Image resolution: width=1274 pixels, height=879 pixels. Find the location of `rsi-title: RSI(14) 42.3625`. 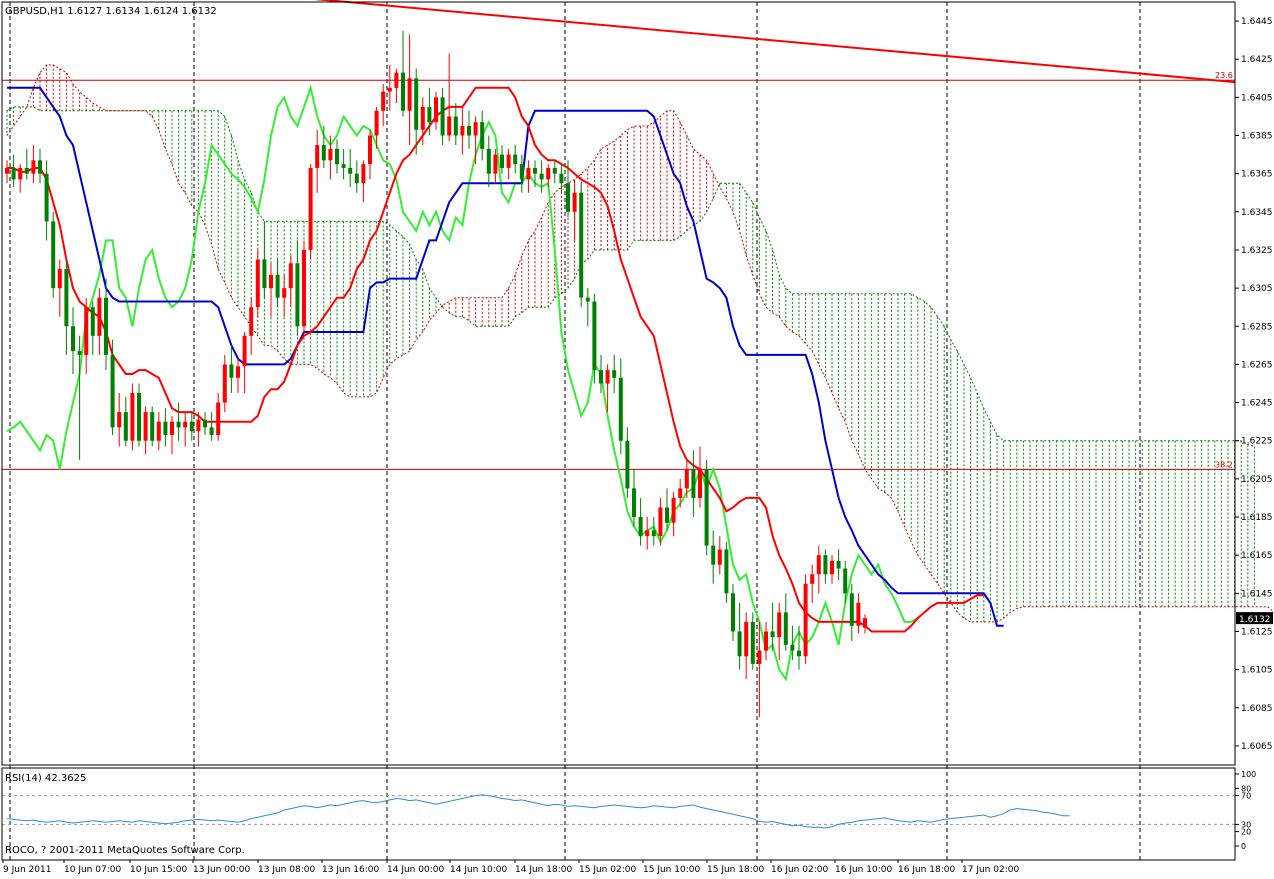

rsi-title: RSI(14) 42.3625 is located at coordinates (45, 778).